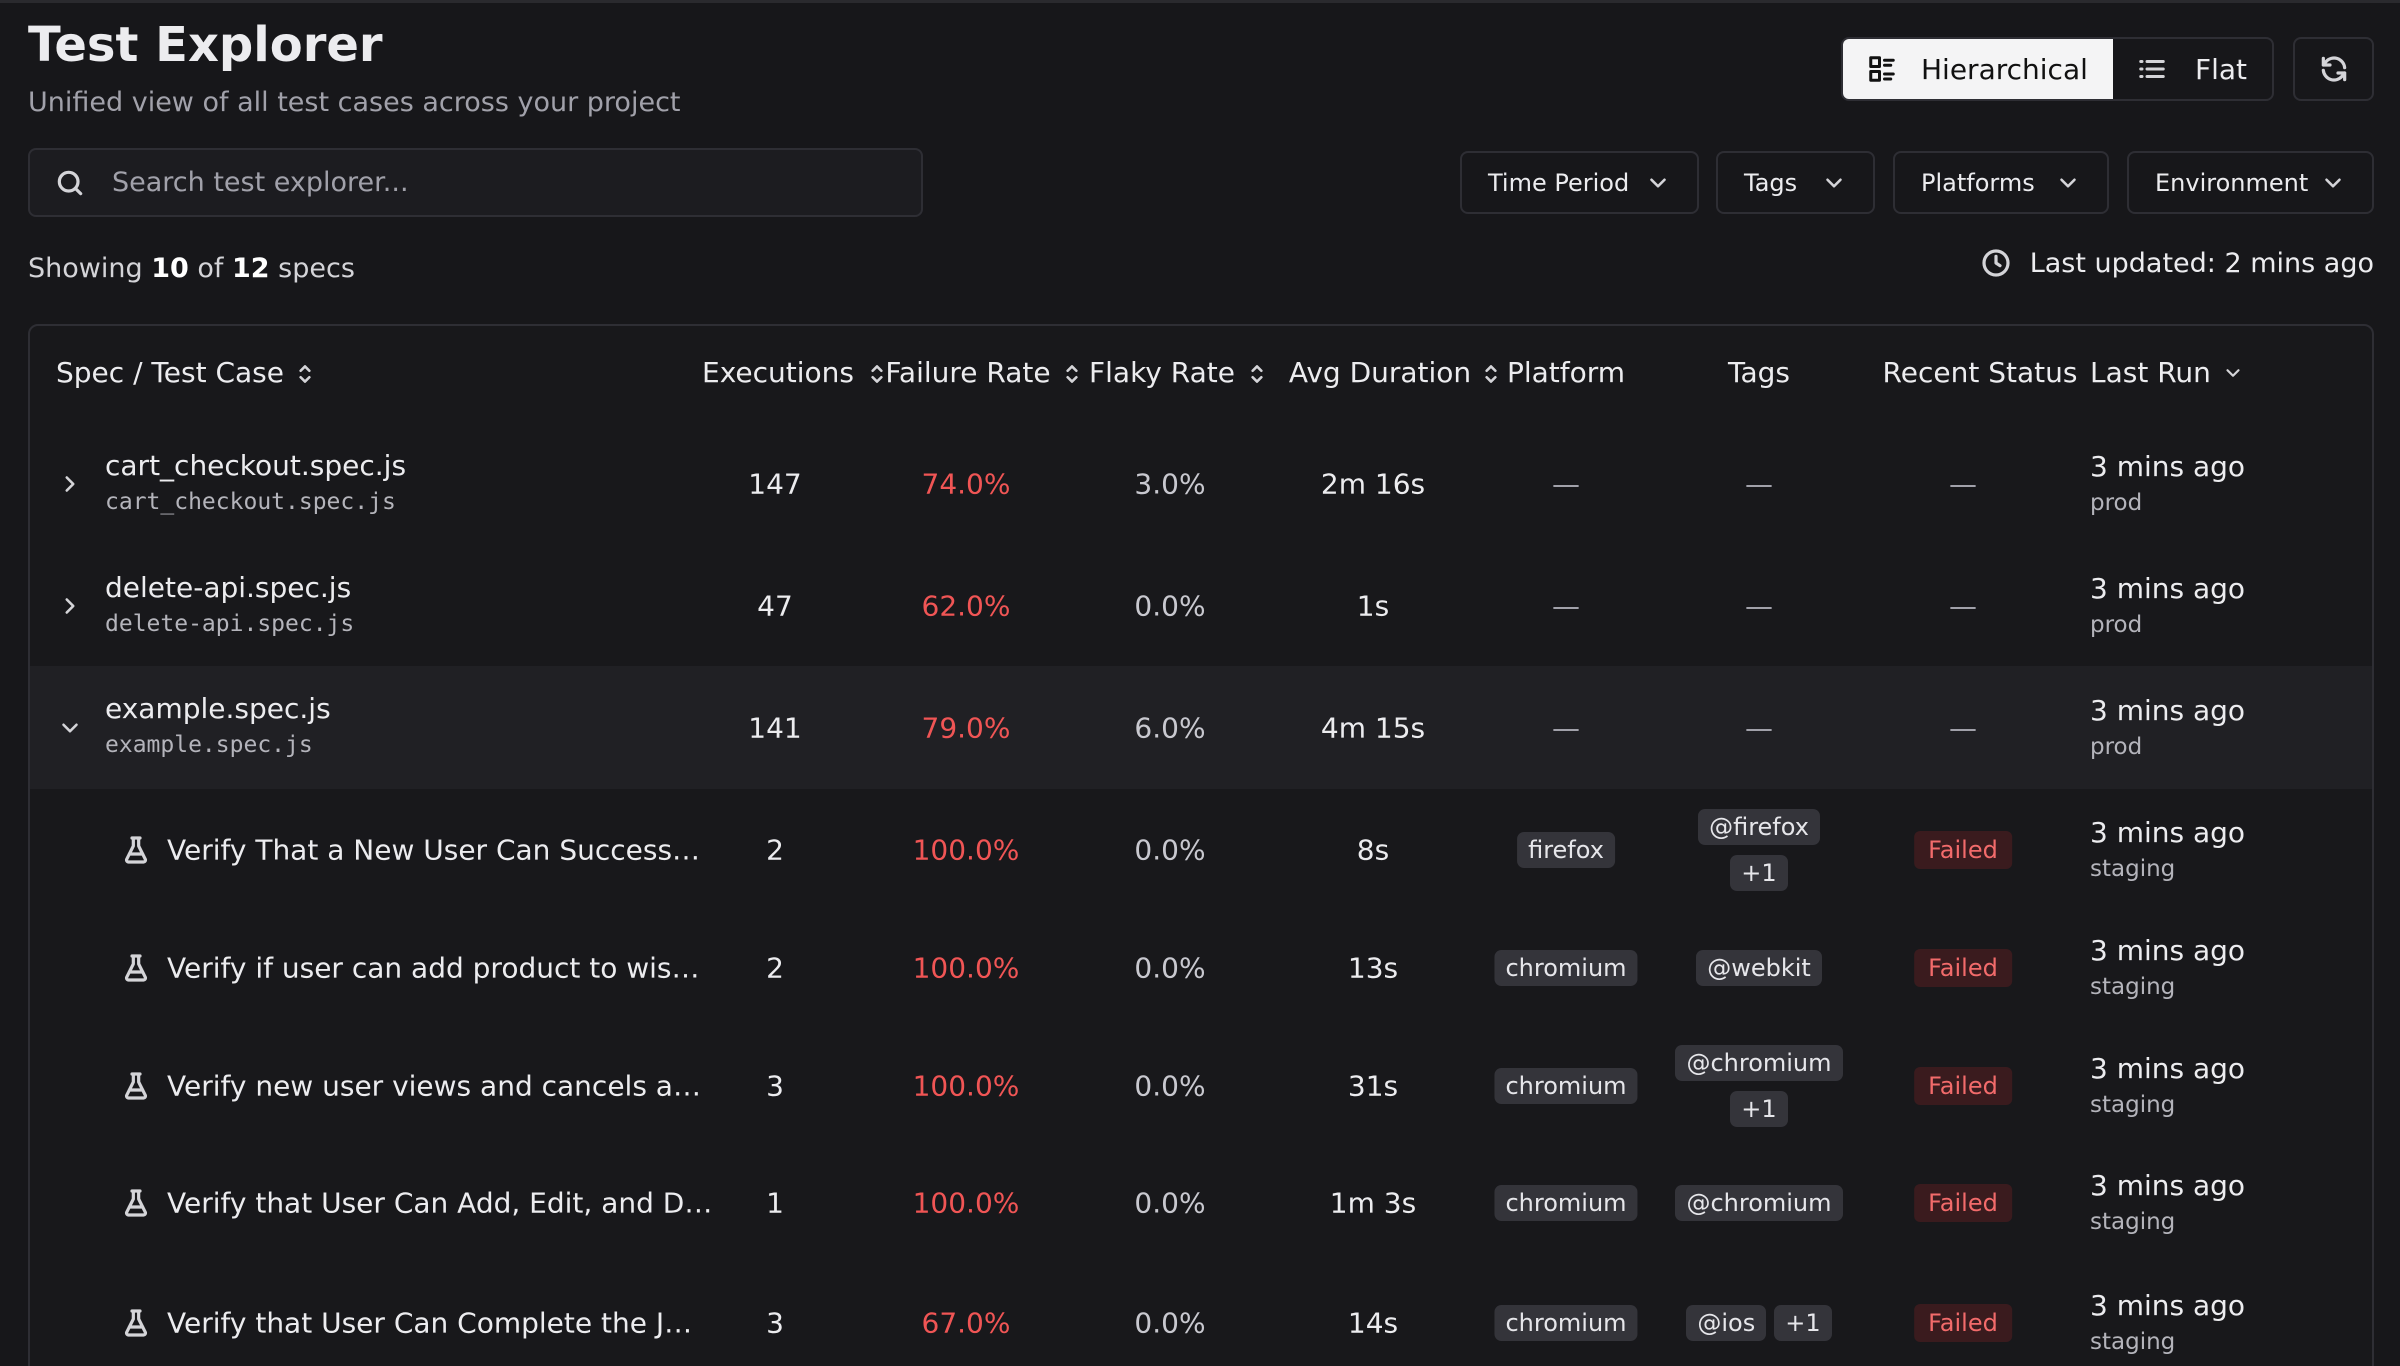 The width and height of the screenshot is (2400, 1366). What do you see at coordinates (966, 1323) in the screenshot?
I see `failure-rate: 67.0%` at bounding box center [966, 1323].